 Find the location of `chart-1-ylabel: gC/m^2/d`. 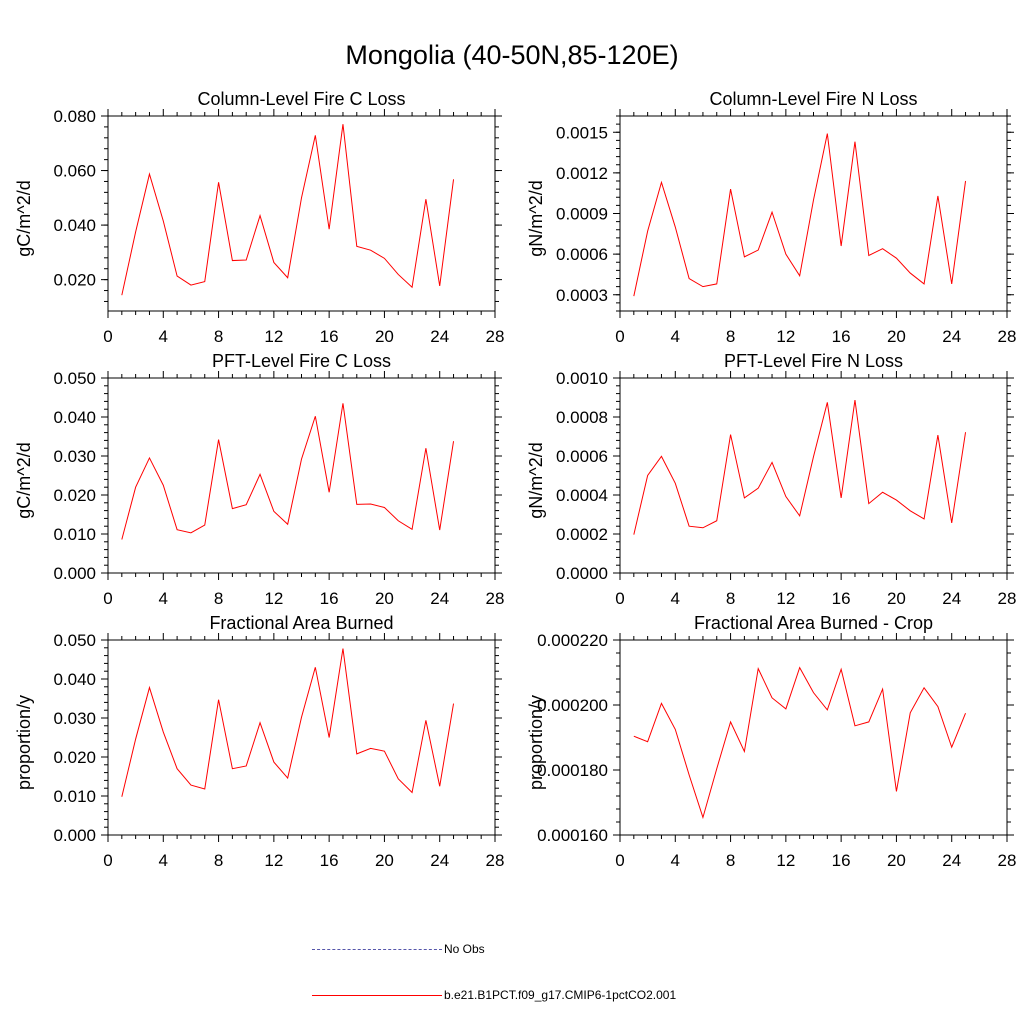

chart-1-ylabel: gC/m^2/d is located at coordinates (24, 218).